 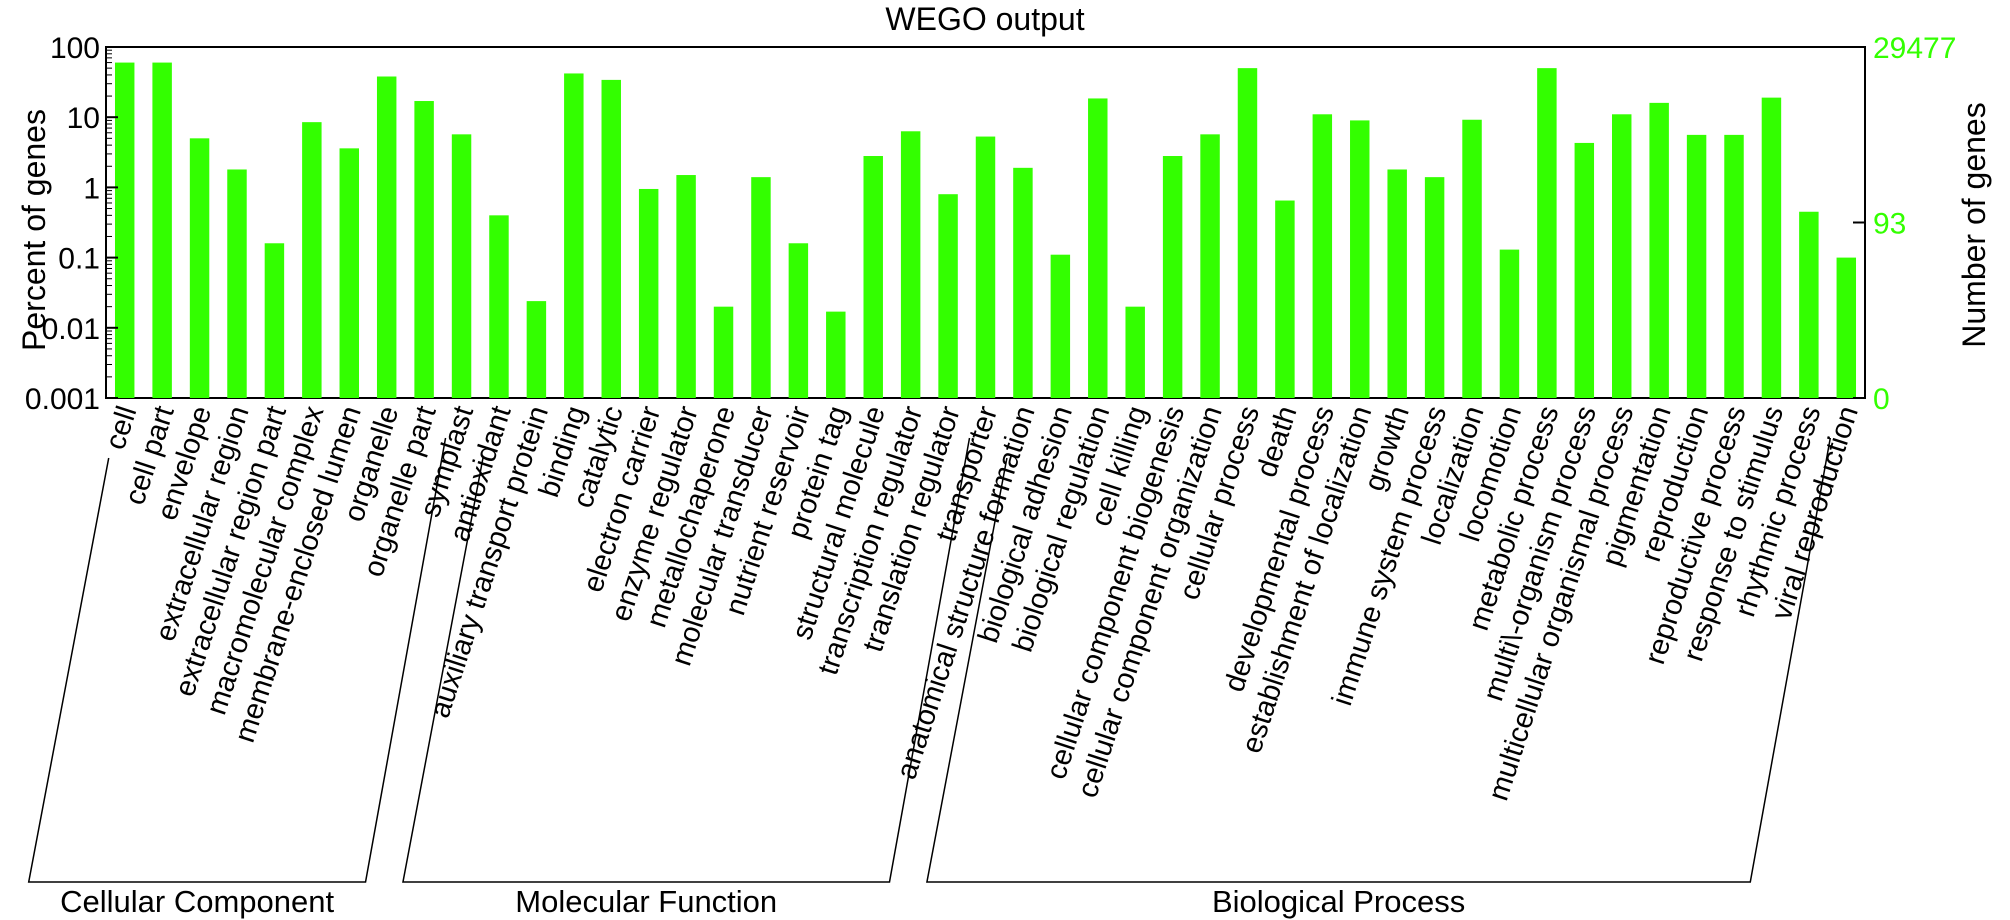 What do you see at coordinates (984, 19) in the screenshot?
I see `chart-title: WEGO output` at bounding box center [984, 19].